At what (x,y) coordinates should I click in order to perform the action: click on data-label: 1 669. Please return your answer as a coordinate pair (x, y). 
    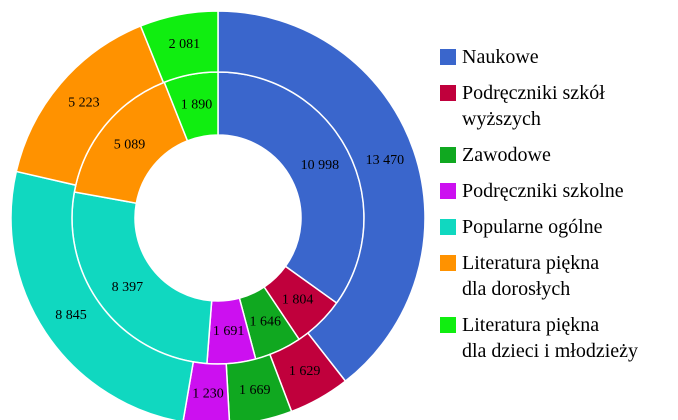
    Looking at the image, I should click on (255, 390).